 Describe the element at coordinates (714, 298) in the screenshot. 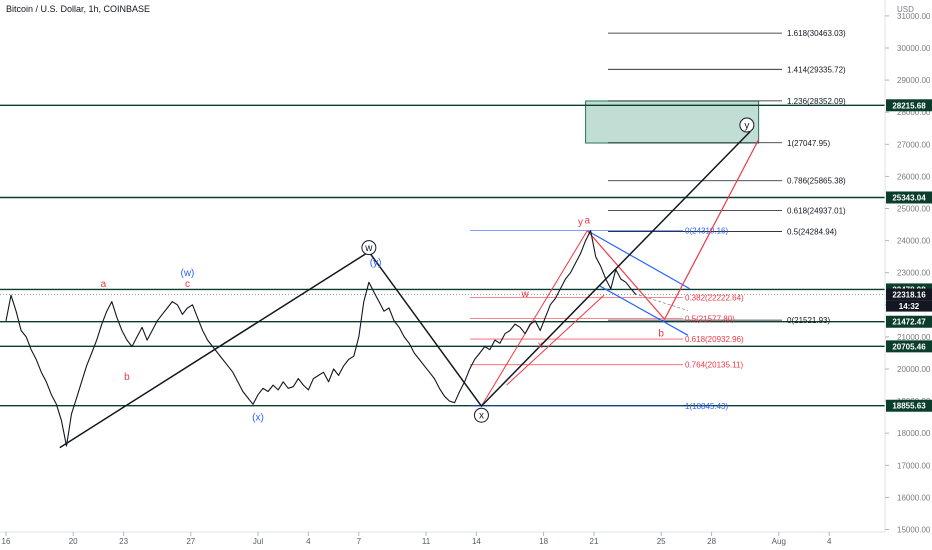

I see `fib-retracement-label: 0.382(22222.64)` at that location.